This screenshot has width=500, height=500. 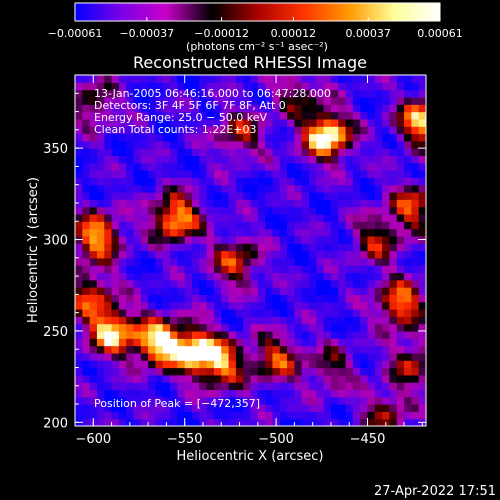 What do you see at coordinates (55, 241) in the screenshot?
I see `y-tick-label: 300` at bounding box center [55, 241].